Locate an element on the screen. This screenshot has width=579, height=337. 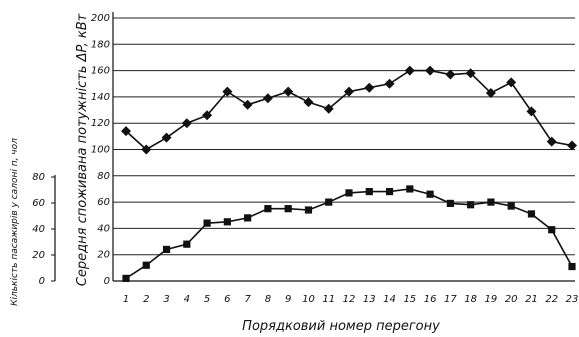
passengers-tick-label-40: 40 is located at coordinates (38, 229).